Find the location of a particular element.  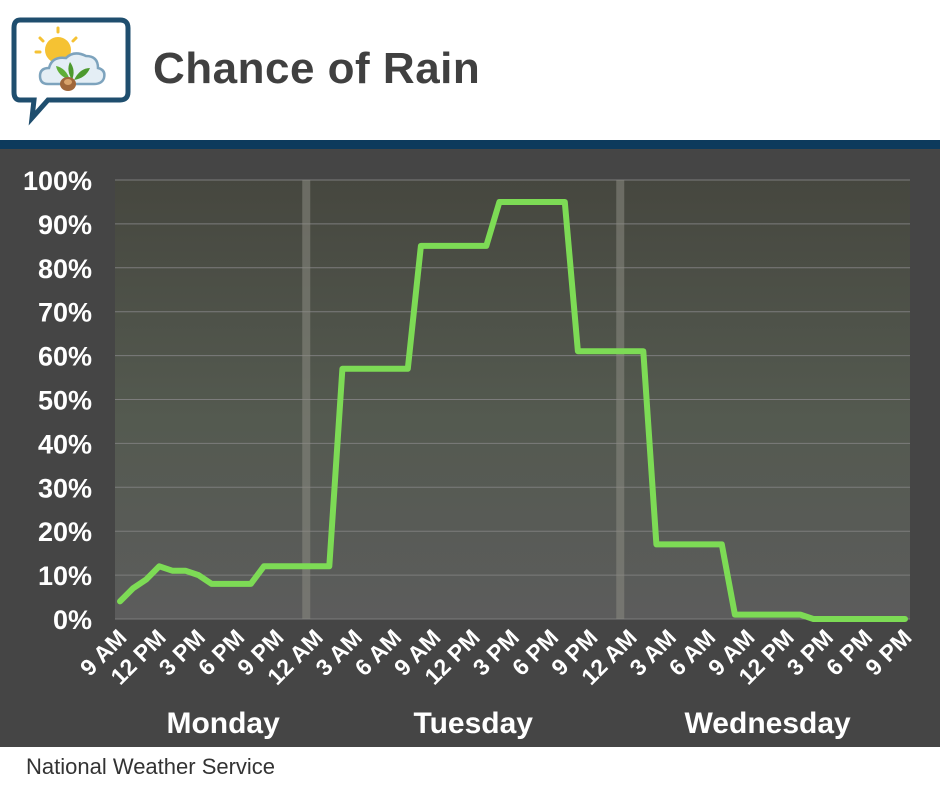

y-tick-label: 30% is located at coordinates (65, 488).